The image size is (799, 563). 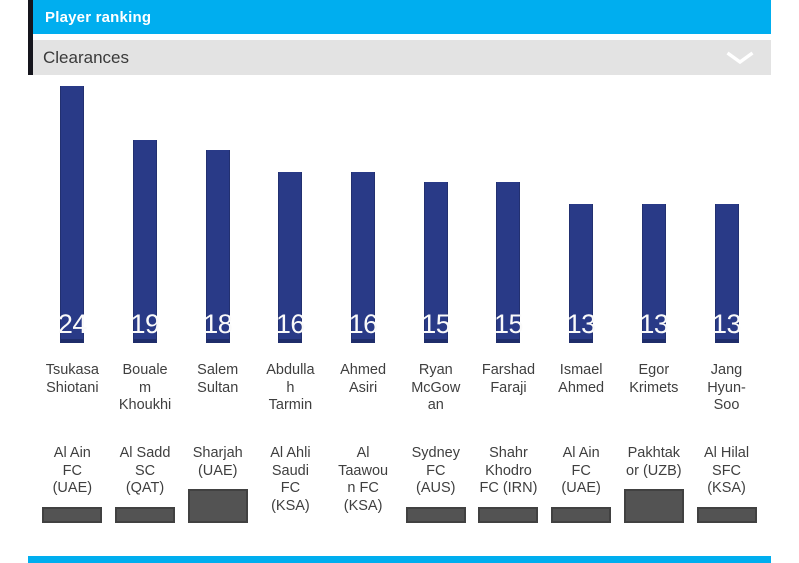 I want to click on value-label: 18, so click(x=218, y=324).